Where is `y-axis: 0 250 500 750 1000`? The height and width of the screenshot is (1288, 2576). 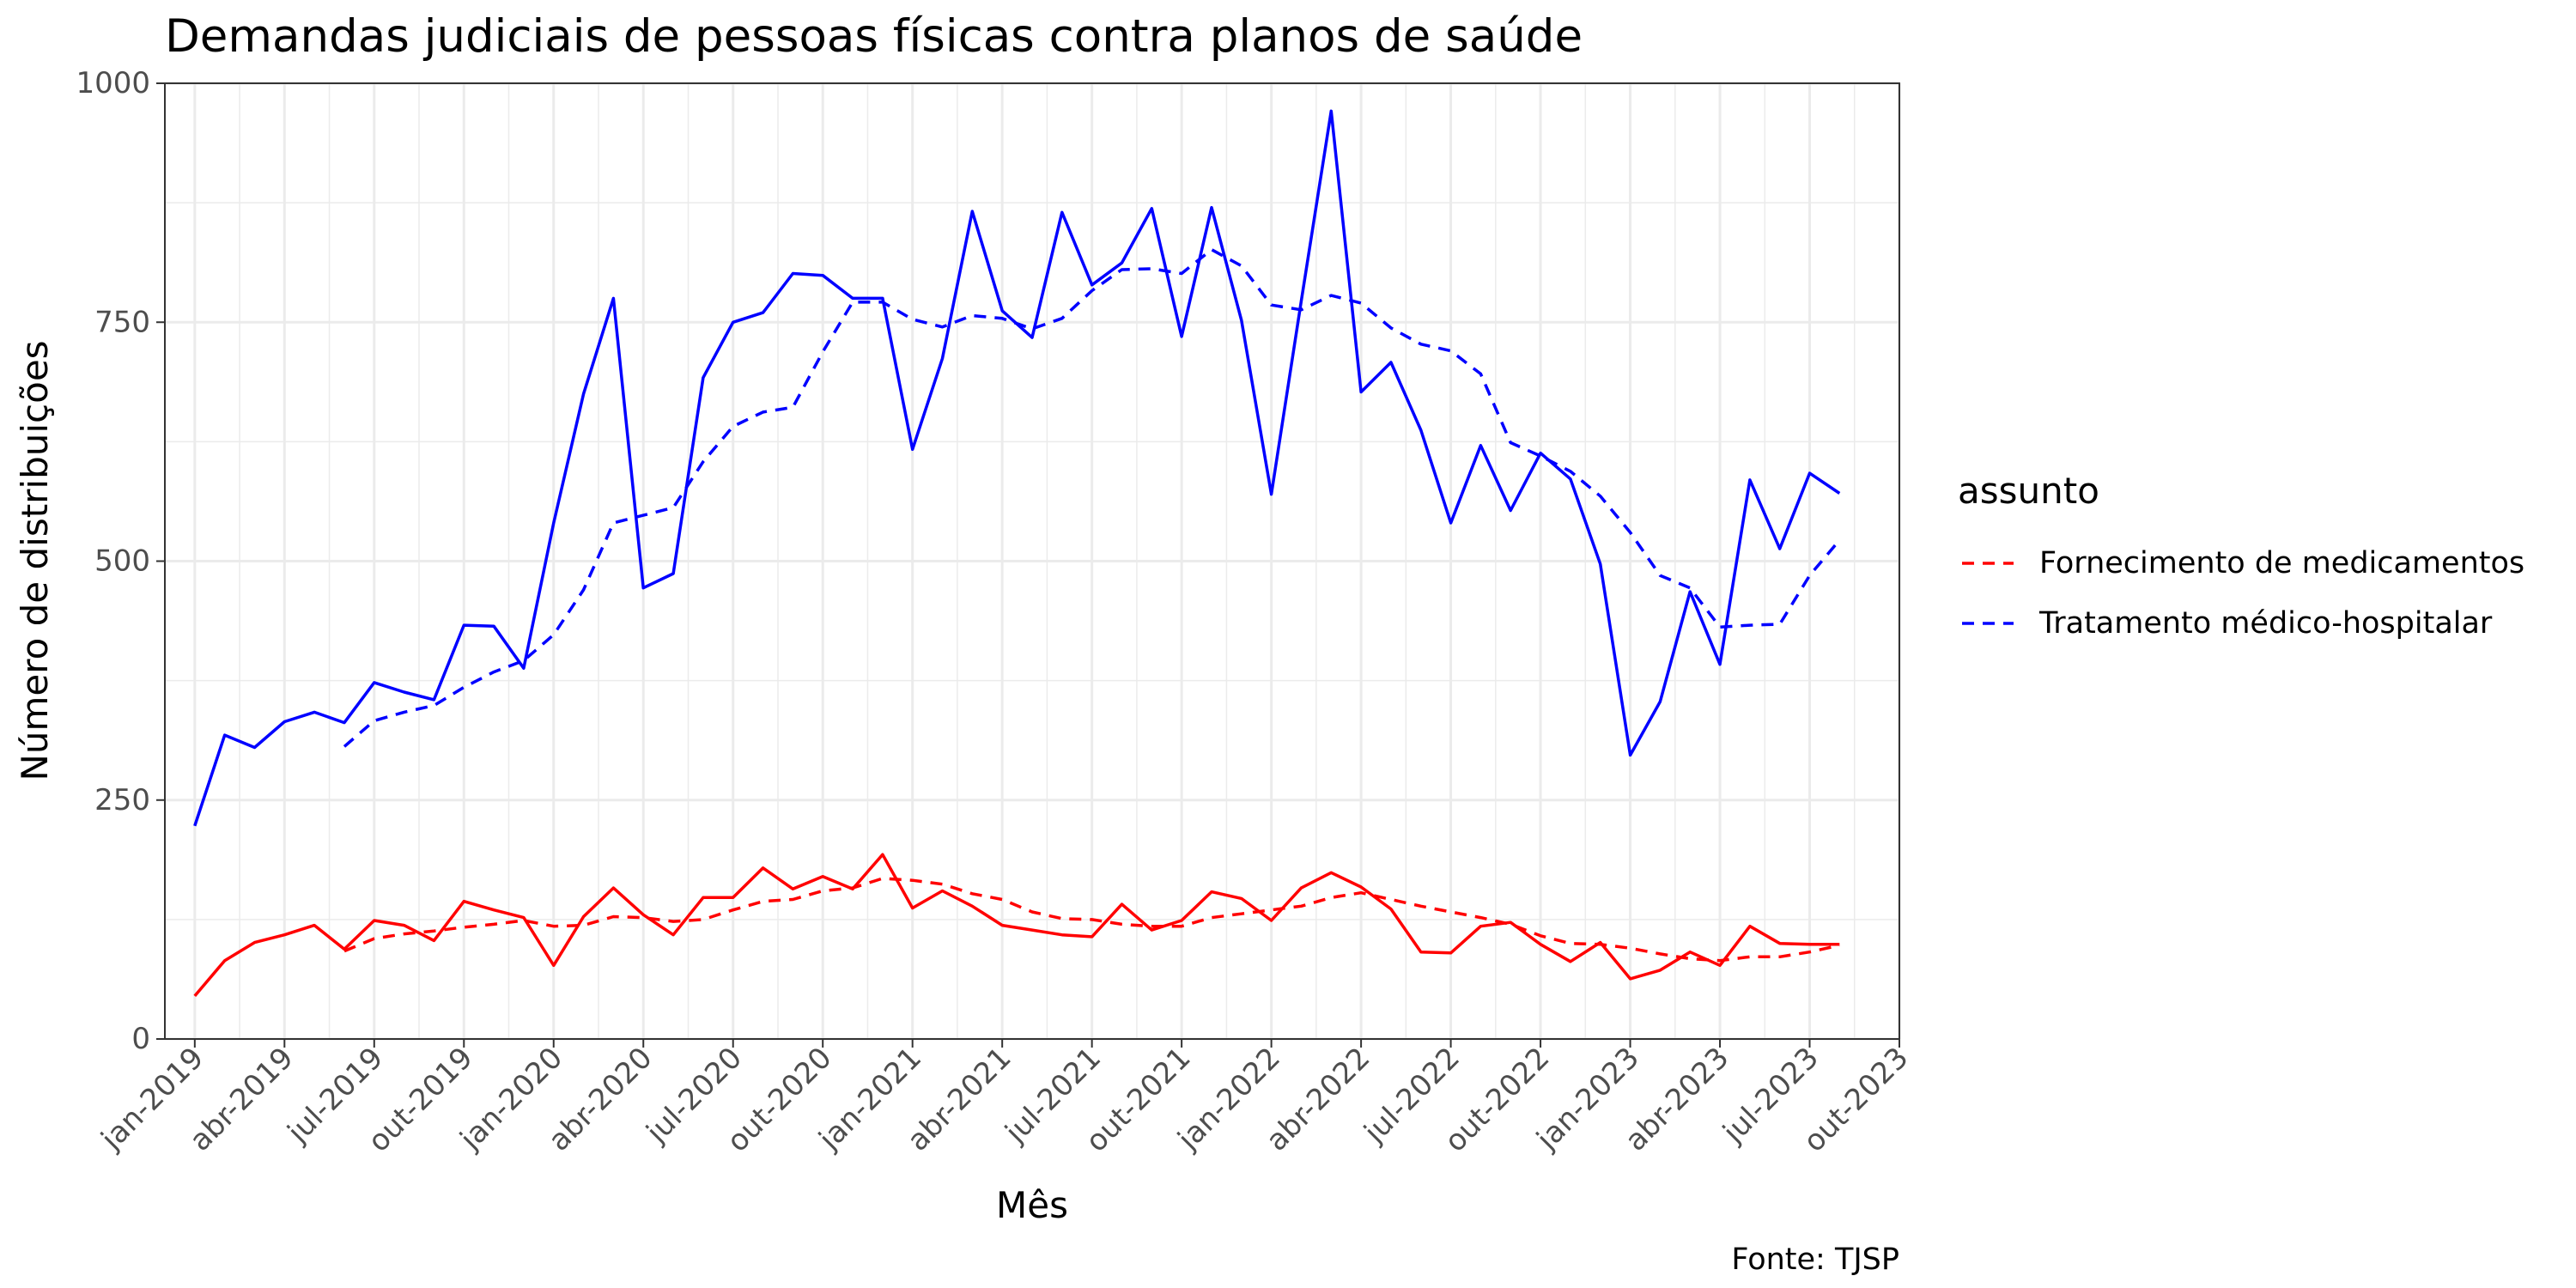
y-axis: 0 250 500 750 1000 is located at coordinates (121, 561).